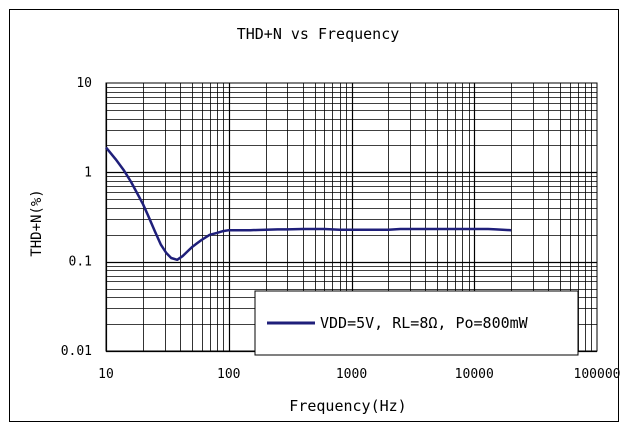 This screenshot has width=630, height=432. What do you see at coordinates (76, 217) in the screenshot?
I see `y-axis-ticks: 0.01 0.1 1 10` at bounding box center [76, 217].